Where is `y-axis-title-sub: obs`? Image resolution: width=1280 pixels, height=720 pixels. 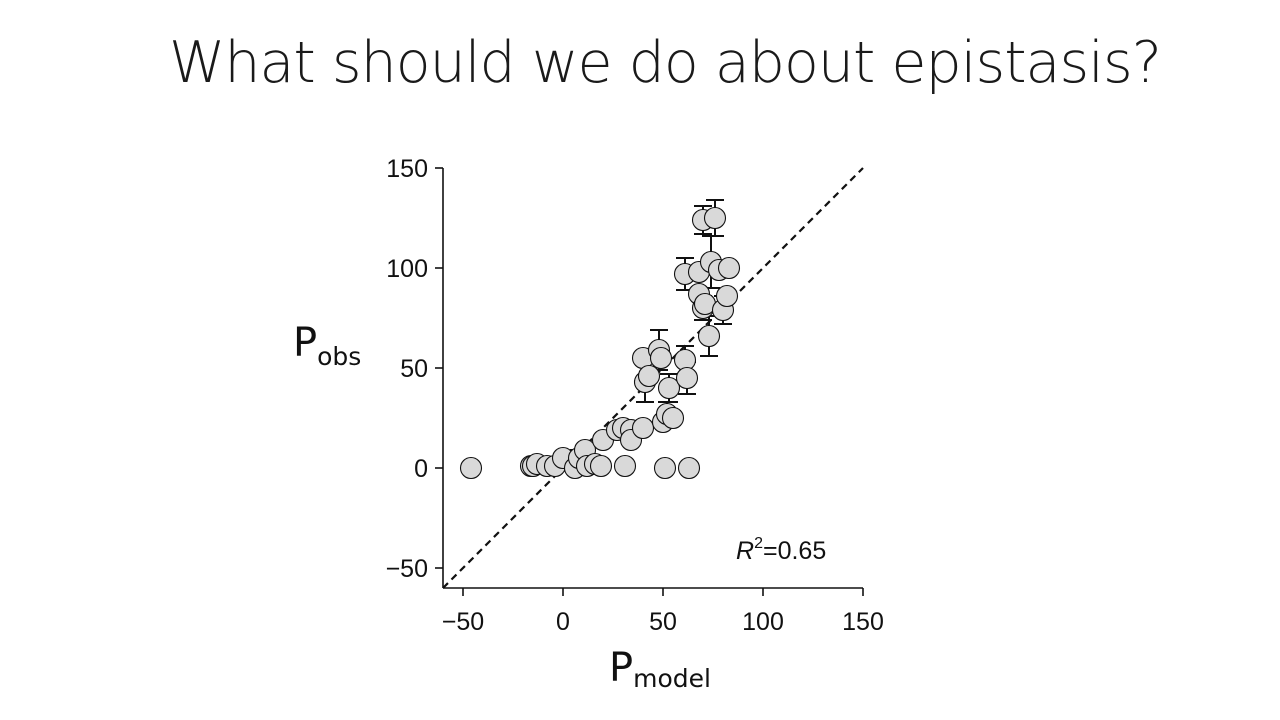 y-axis-title-sub: obs is located at coordinates (339, 356).